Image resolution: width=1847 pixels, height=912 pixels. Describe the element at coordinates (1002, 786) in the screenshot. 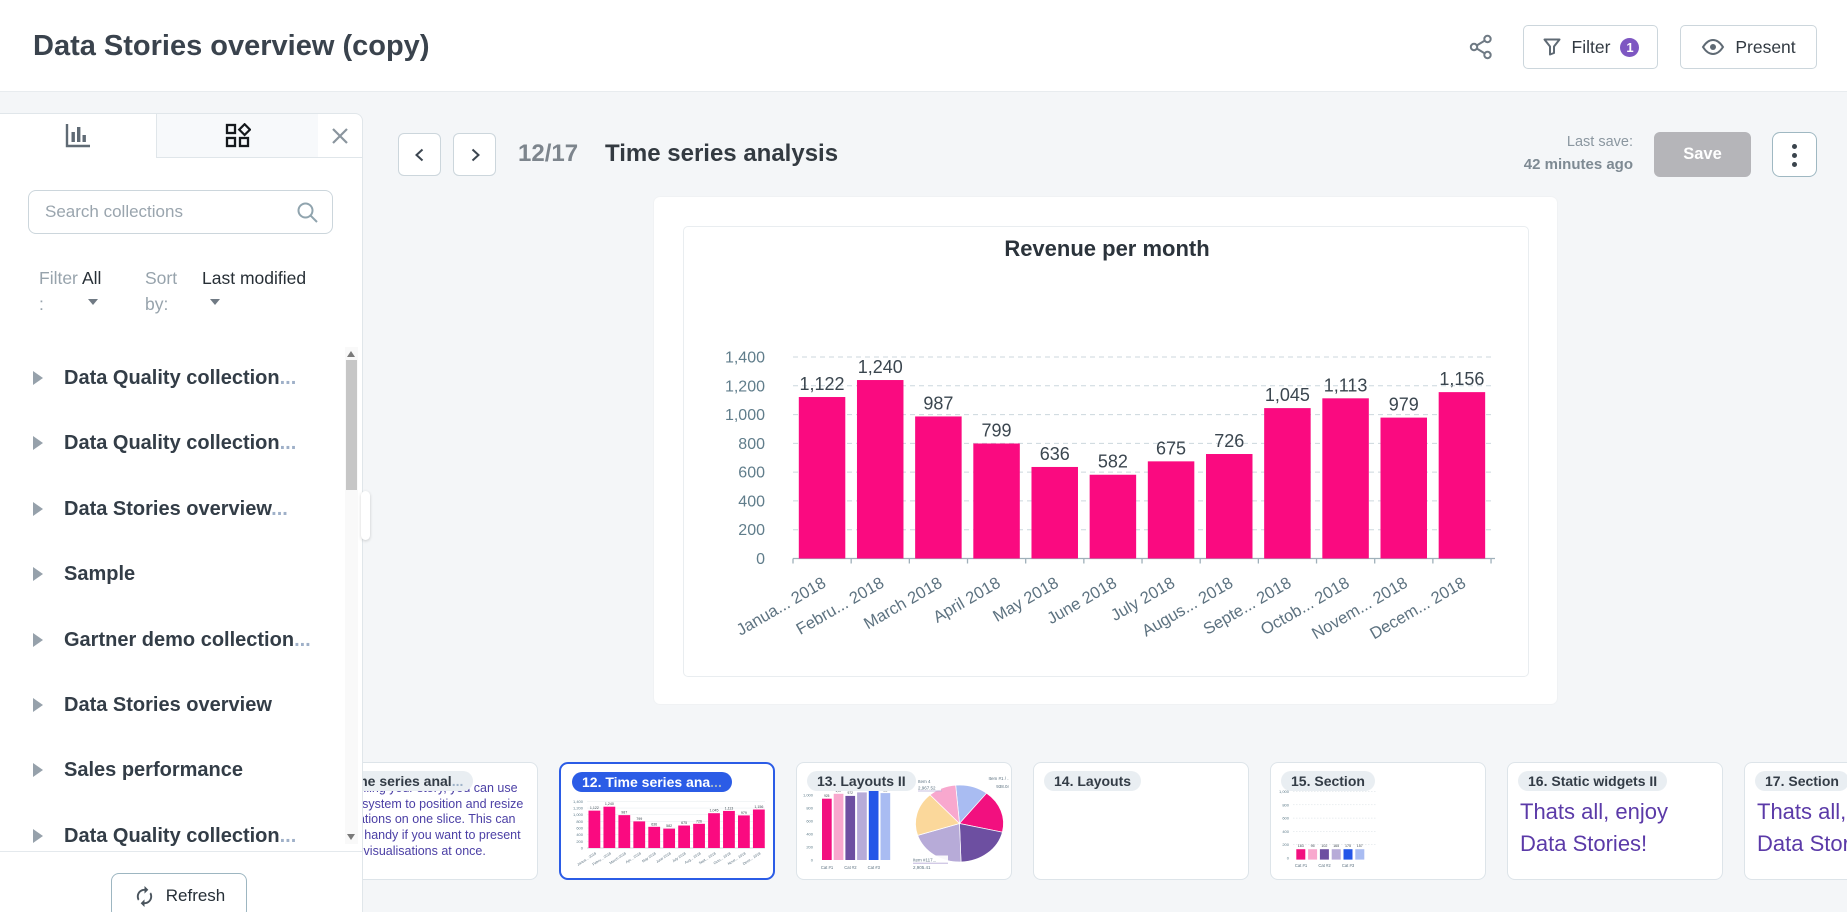

I see `svg-text: 938.04` at that location.